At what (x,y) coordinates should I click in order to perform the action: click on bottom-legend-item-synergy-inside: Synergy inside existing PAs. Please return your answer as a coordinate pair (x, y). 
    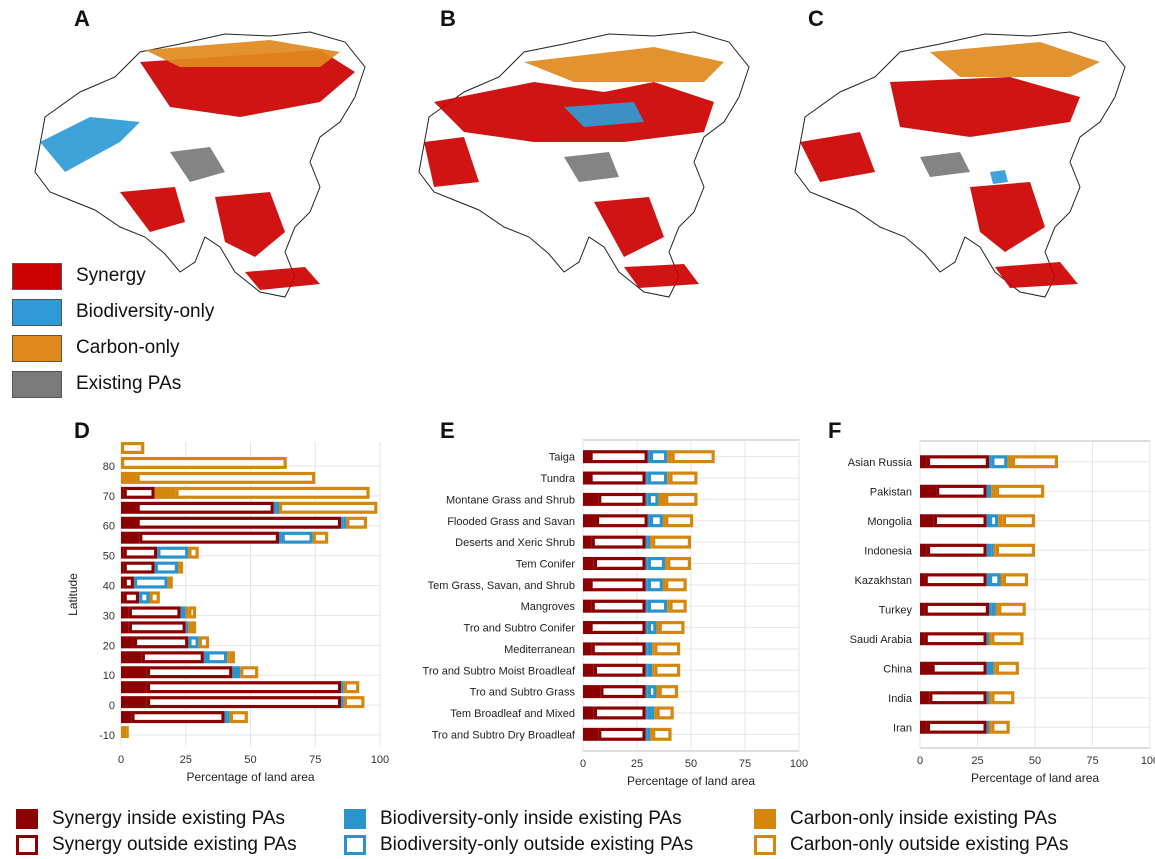
    Looking at the image, I should click on (150, 819).